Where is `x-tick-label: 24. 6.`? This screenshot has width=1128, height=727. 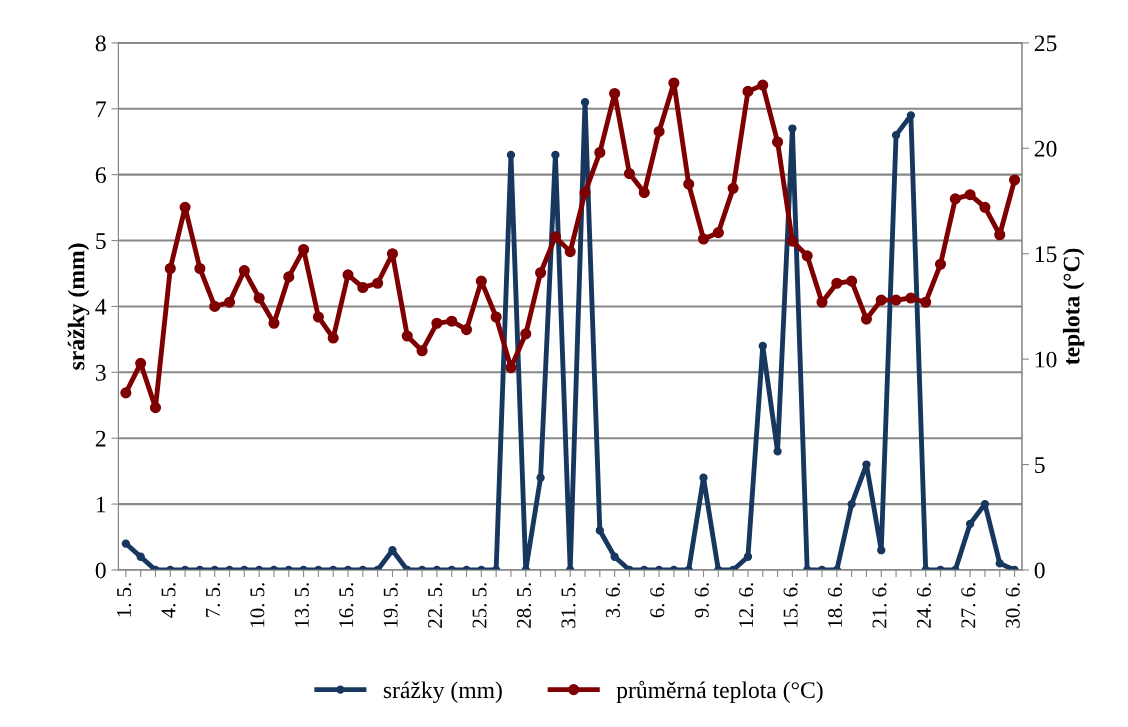 x-tick-label: 24. 6. is located at coordinates (923, 605).